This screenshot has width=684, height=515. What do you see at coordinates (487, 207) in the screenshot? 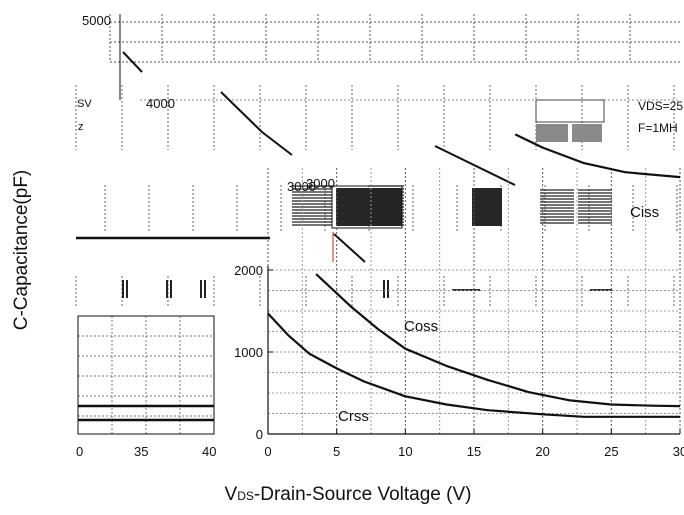
I see `bg-black-block` at bounding box center [487, 207].